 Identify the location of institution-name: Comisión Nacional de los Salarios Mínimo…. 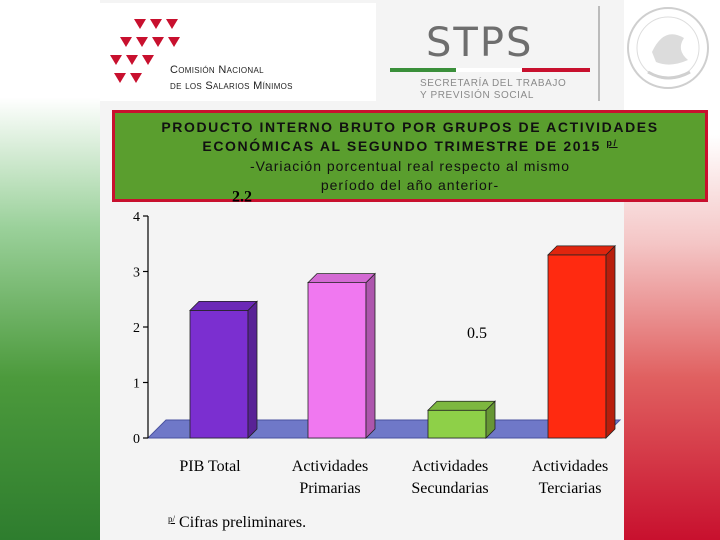
(231, 78).